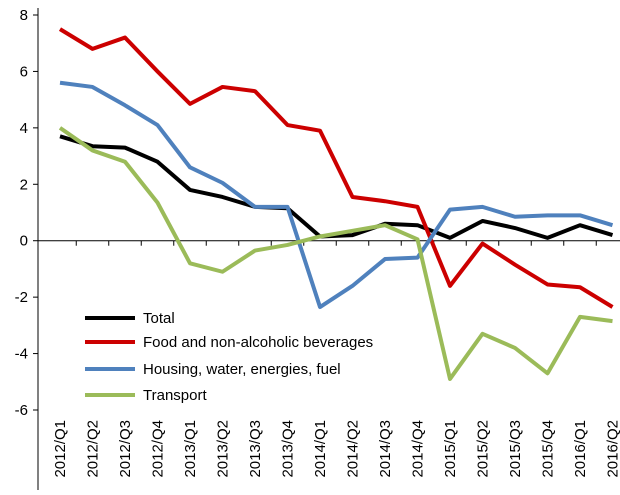 This screenshot has width=620, height=495. I want to click on y-tick-label: 2, so click(24, 184).